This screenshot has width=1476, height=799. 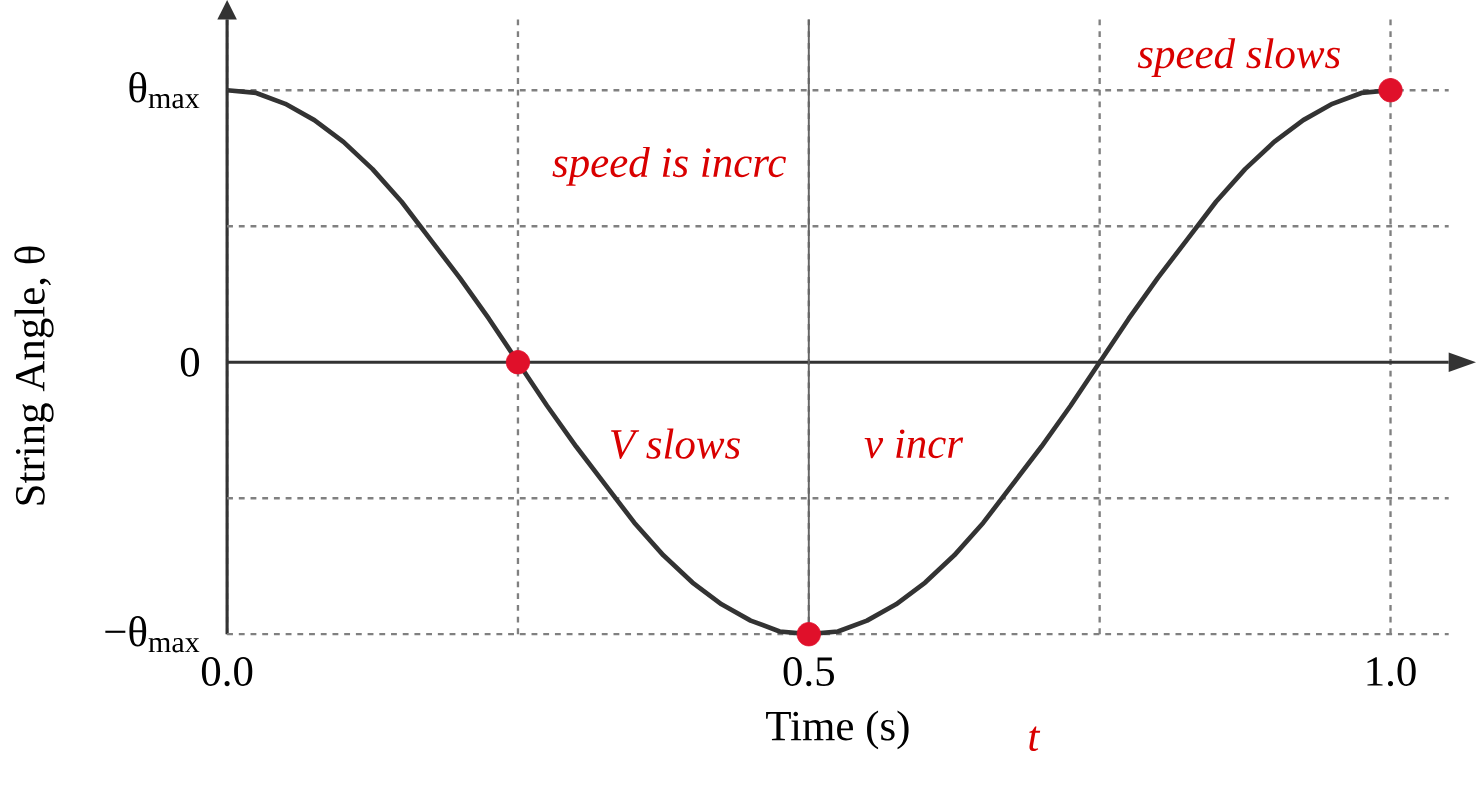 I want to click on x-tick-label: 1.0, so click(x=1391, y=671).